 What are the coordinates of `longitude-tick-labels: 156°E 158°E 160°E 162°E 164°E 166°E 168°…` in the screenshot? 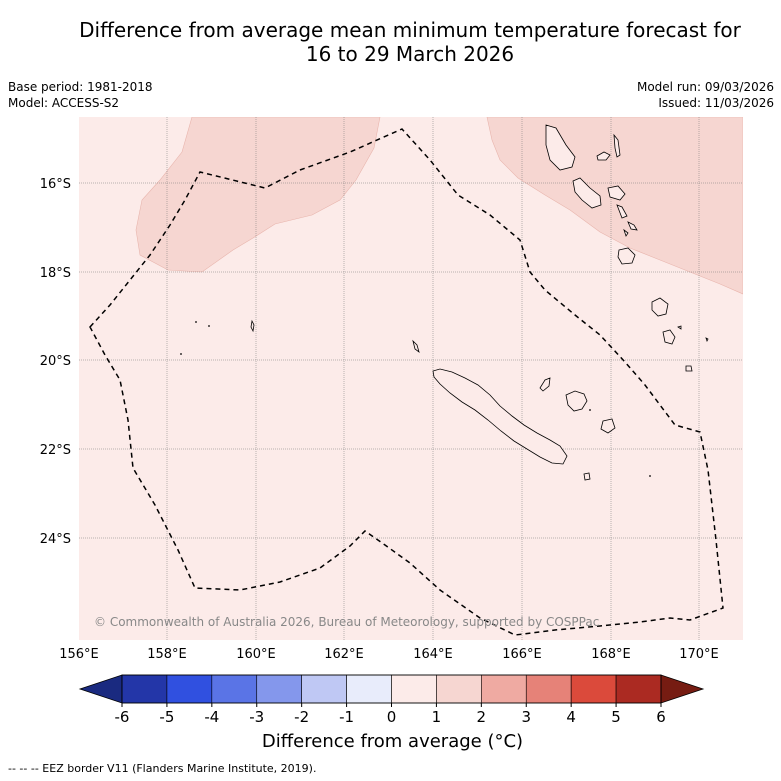 It's located at (389, 654).